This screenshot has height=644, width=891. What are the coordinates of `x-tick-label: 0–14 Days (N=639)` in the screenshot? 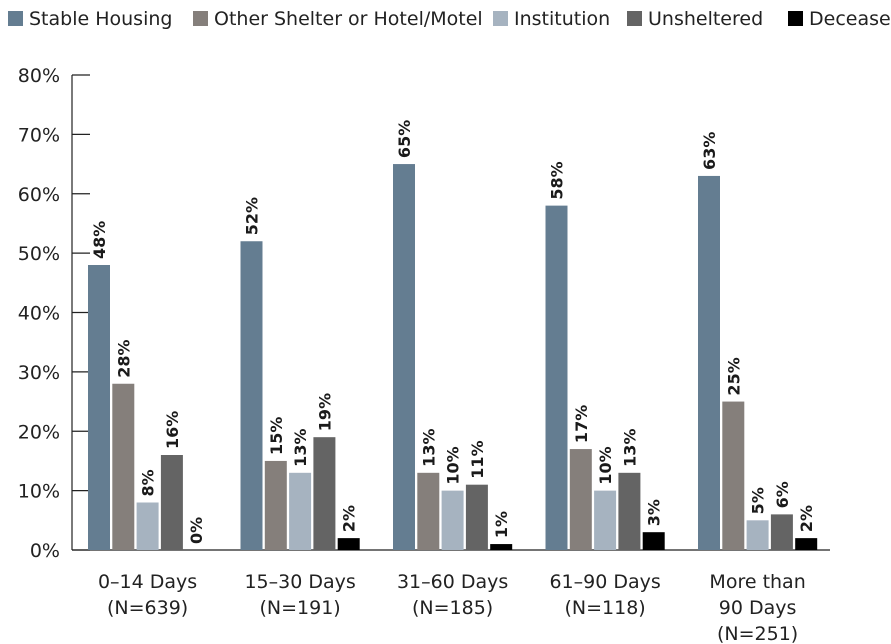 It's located at (147, 595).